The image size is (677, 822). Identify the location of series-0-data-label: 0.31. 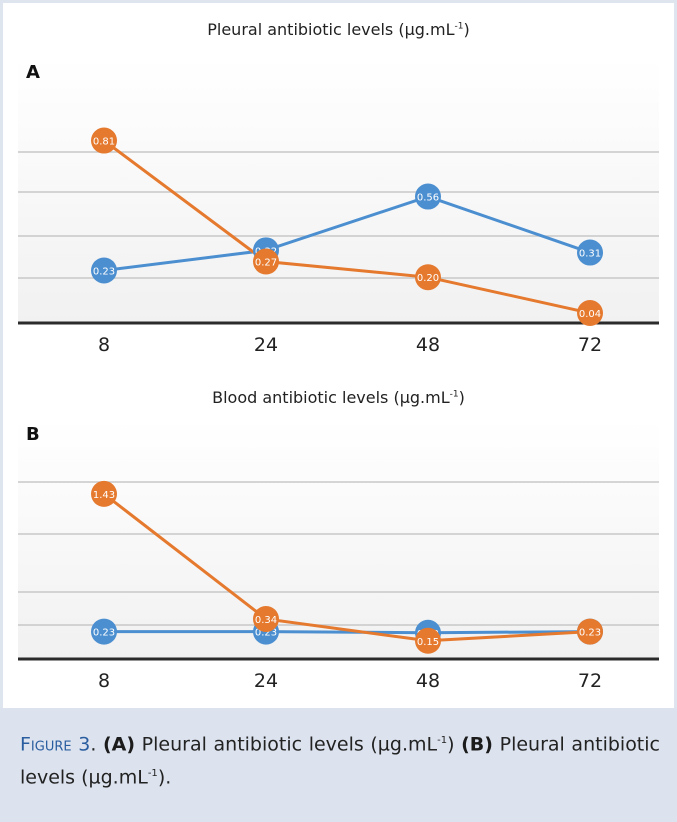
(590, 254).